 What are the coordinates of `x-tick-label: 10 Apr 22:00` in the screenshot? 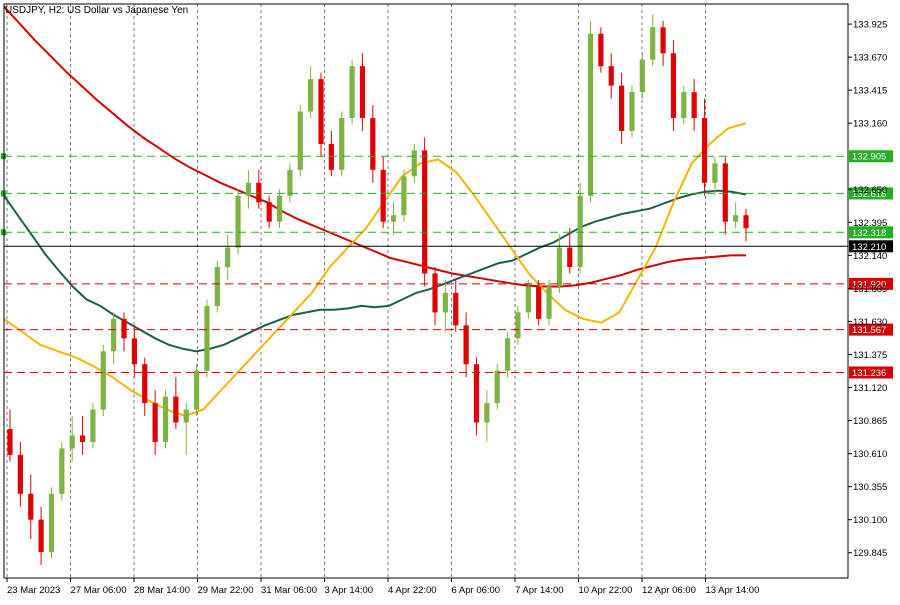 It's located at (606, 590).